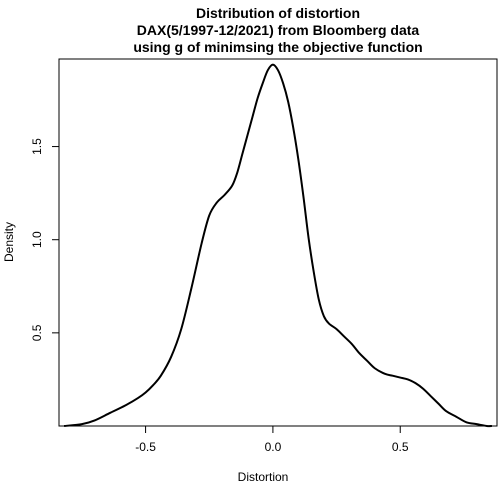 This screenshot has width=500, height=500. Describe the element at coordinates (37, 146) in the screenshot. I see `y-tick-label: 1.5` at that location.